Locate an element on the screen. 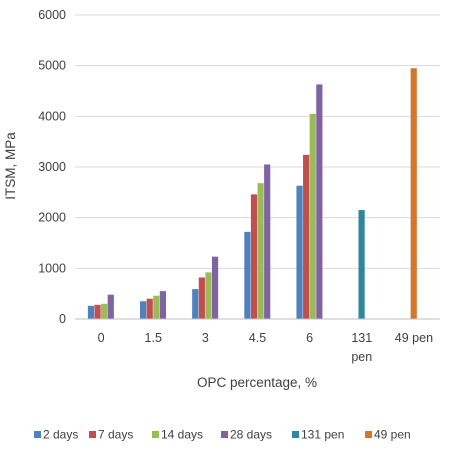  legend-item: 7 days is located at coordinates (111, 435).